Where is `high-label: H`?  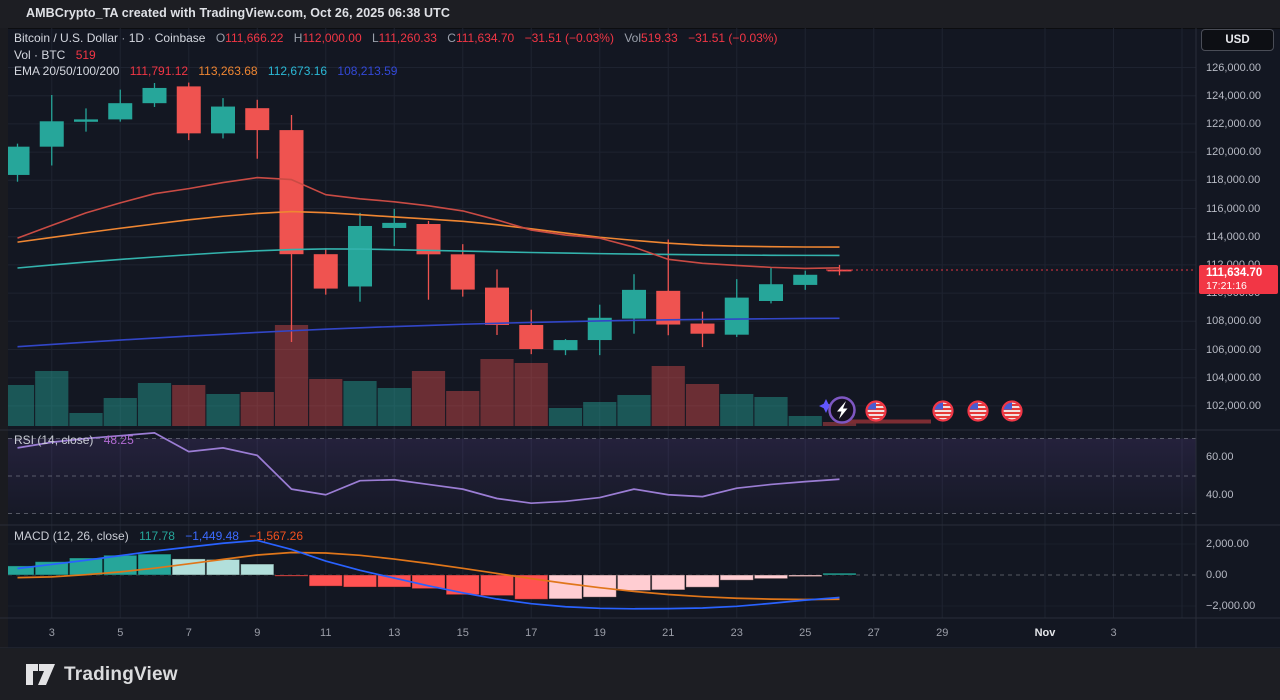 high-label: H is located at coordinates (298, 38).